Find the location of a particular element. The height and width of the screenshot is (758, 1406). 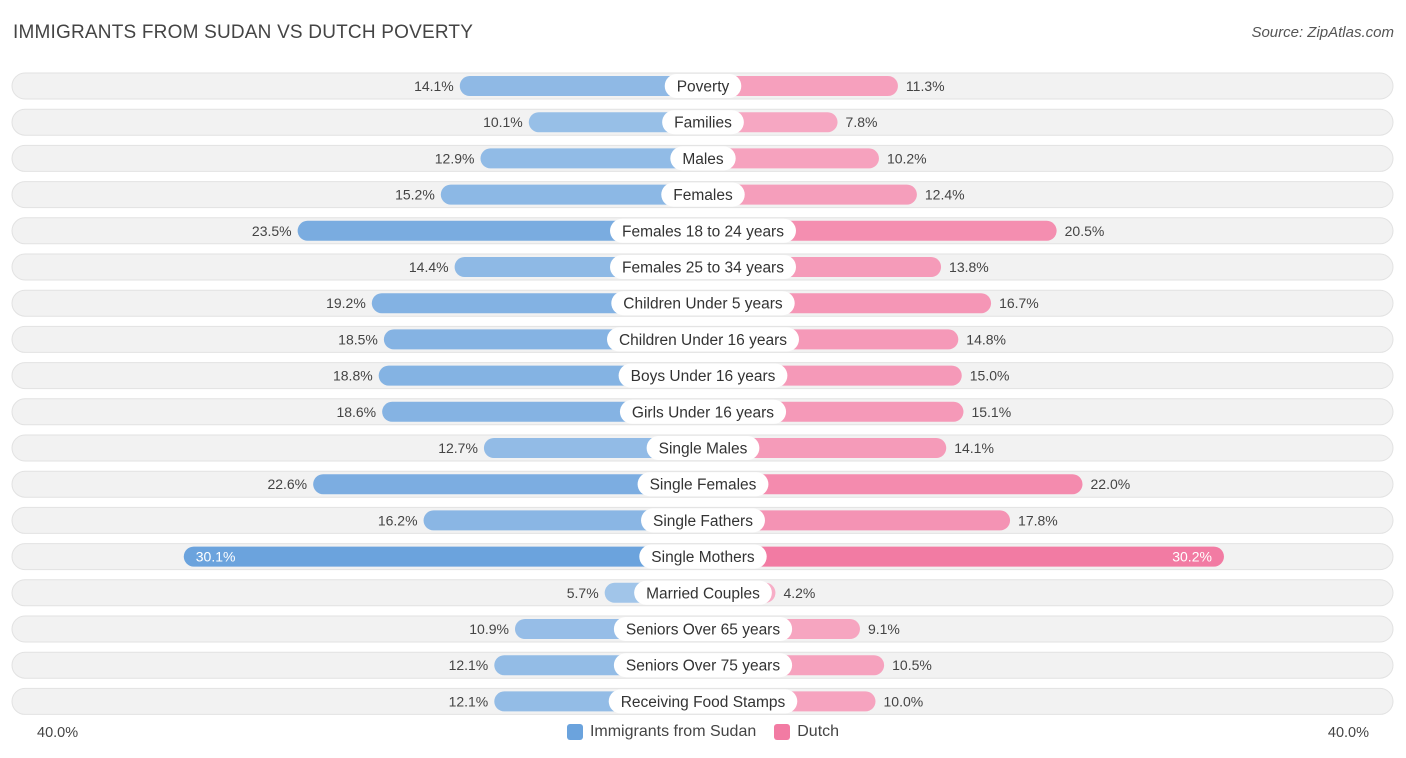

value-label-sudan: 15.2% is located at coordinates (415, 195).